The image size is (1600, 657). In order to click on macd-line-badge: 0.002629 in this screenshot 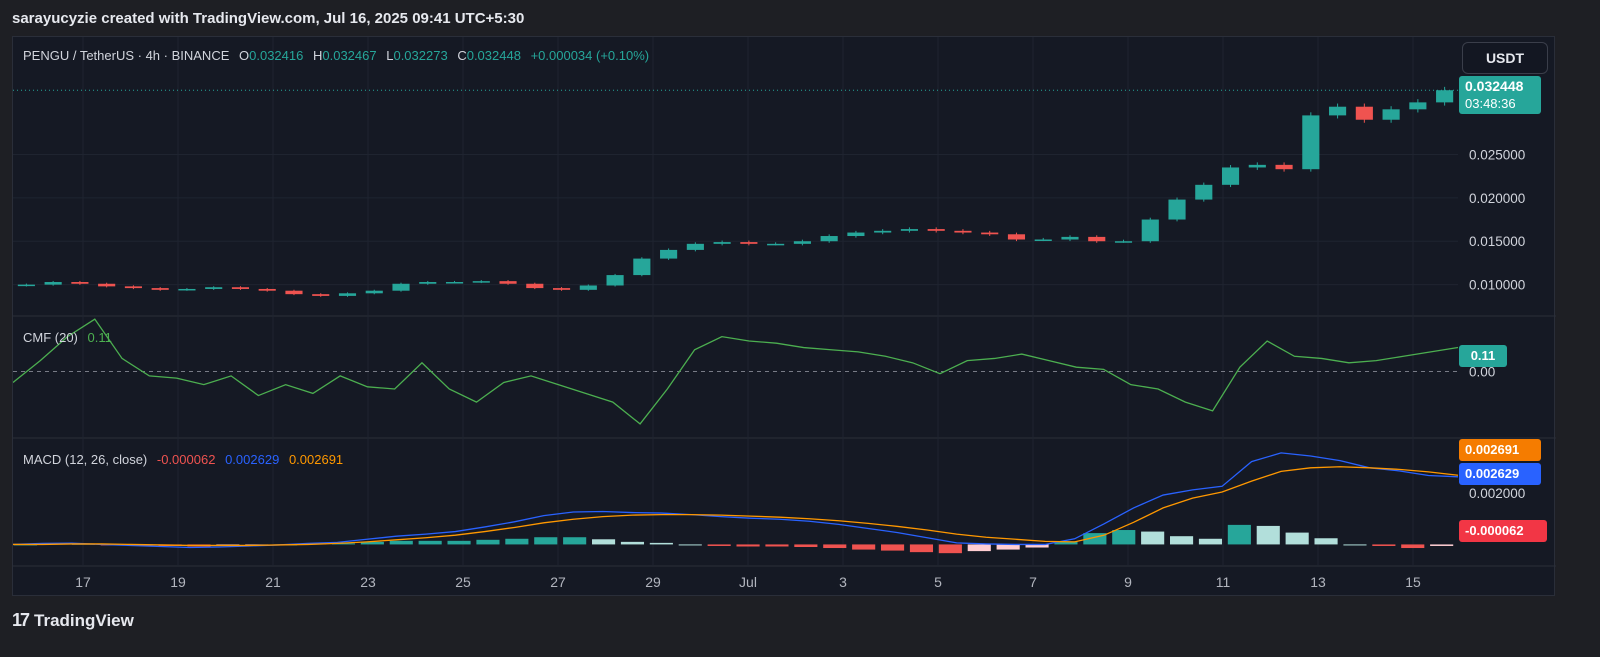, I will do `click(1500, 474)`.